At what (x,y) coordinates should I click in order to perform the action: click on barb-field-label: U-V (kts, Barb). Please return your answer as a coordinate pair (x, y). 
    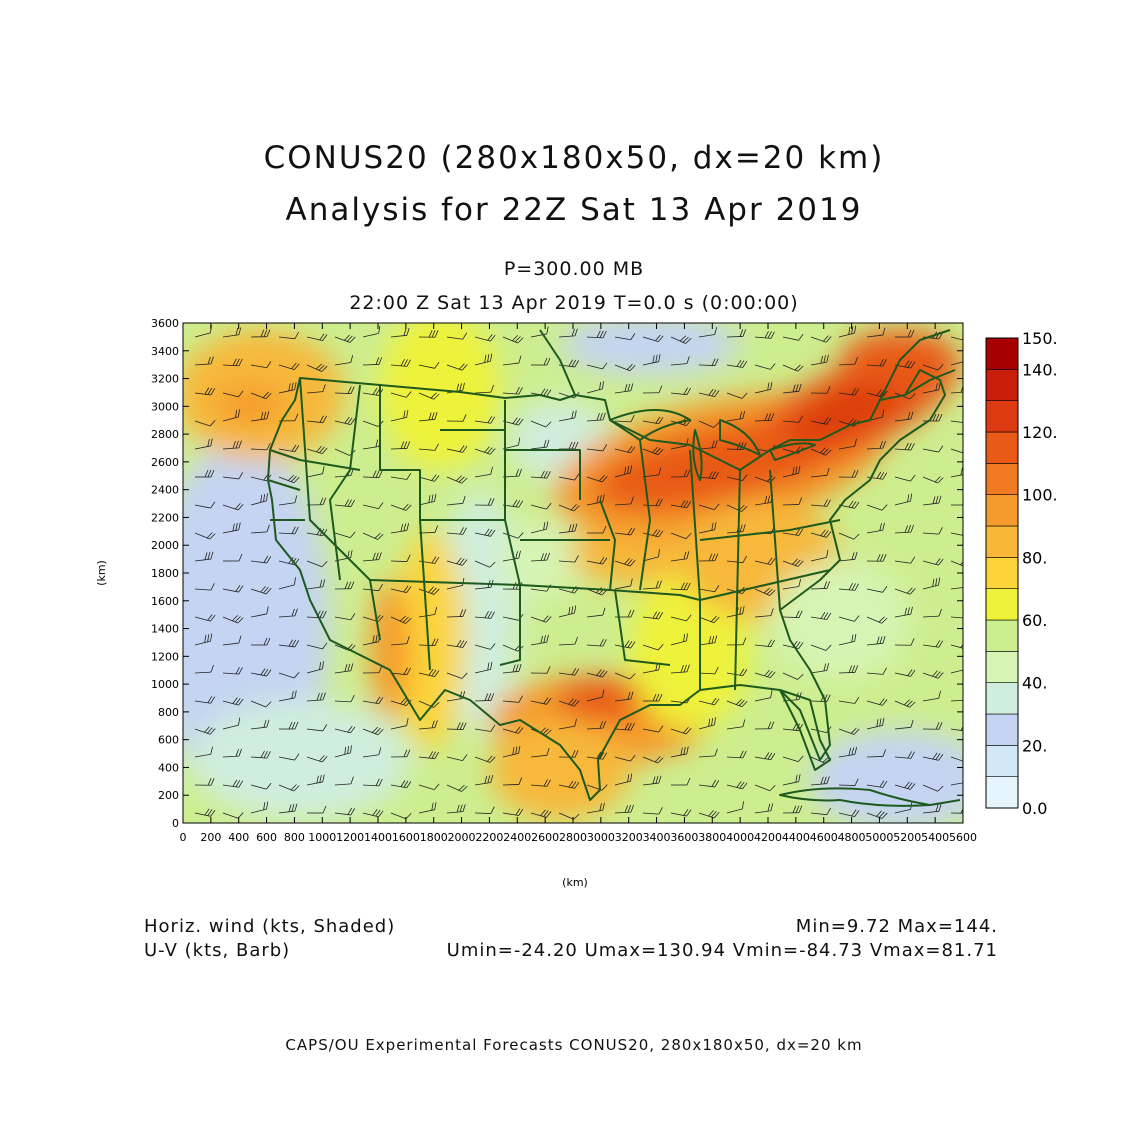
    Looking at the image, I should click on (217, 950).